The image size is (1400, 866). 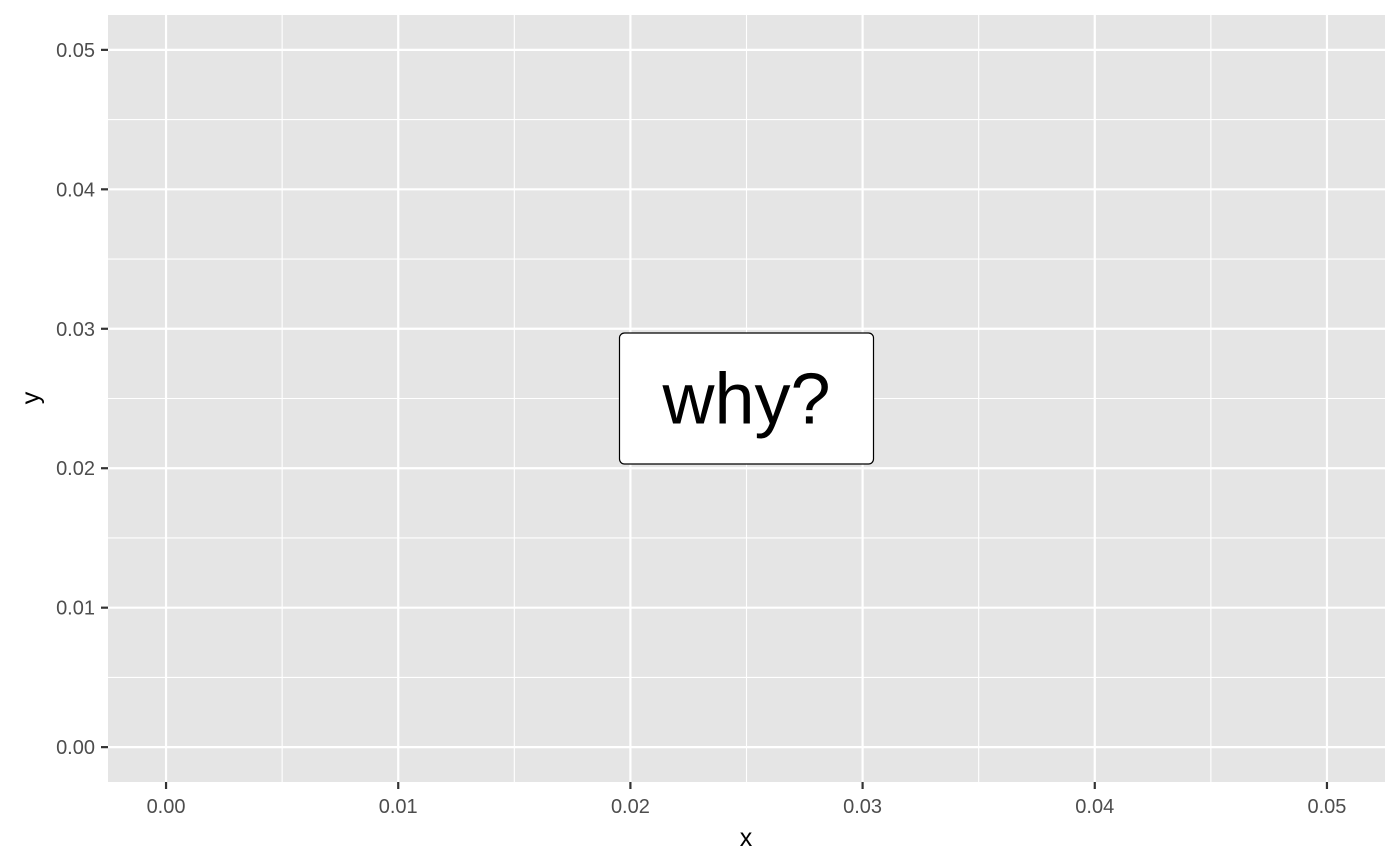 I want to click on y-tick-label: 0.04, so click(x=75, y=190).